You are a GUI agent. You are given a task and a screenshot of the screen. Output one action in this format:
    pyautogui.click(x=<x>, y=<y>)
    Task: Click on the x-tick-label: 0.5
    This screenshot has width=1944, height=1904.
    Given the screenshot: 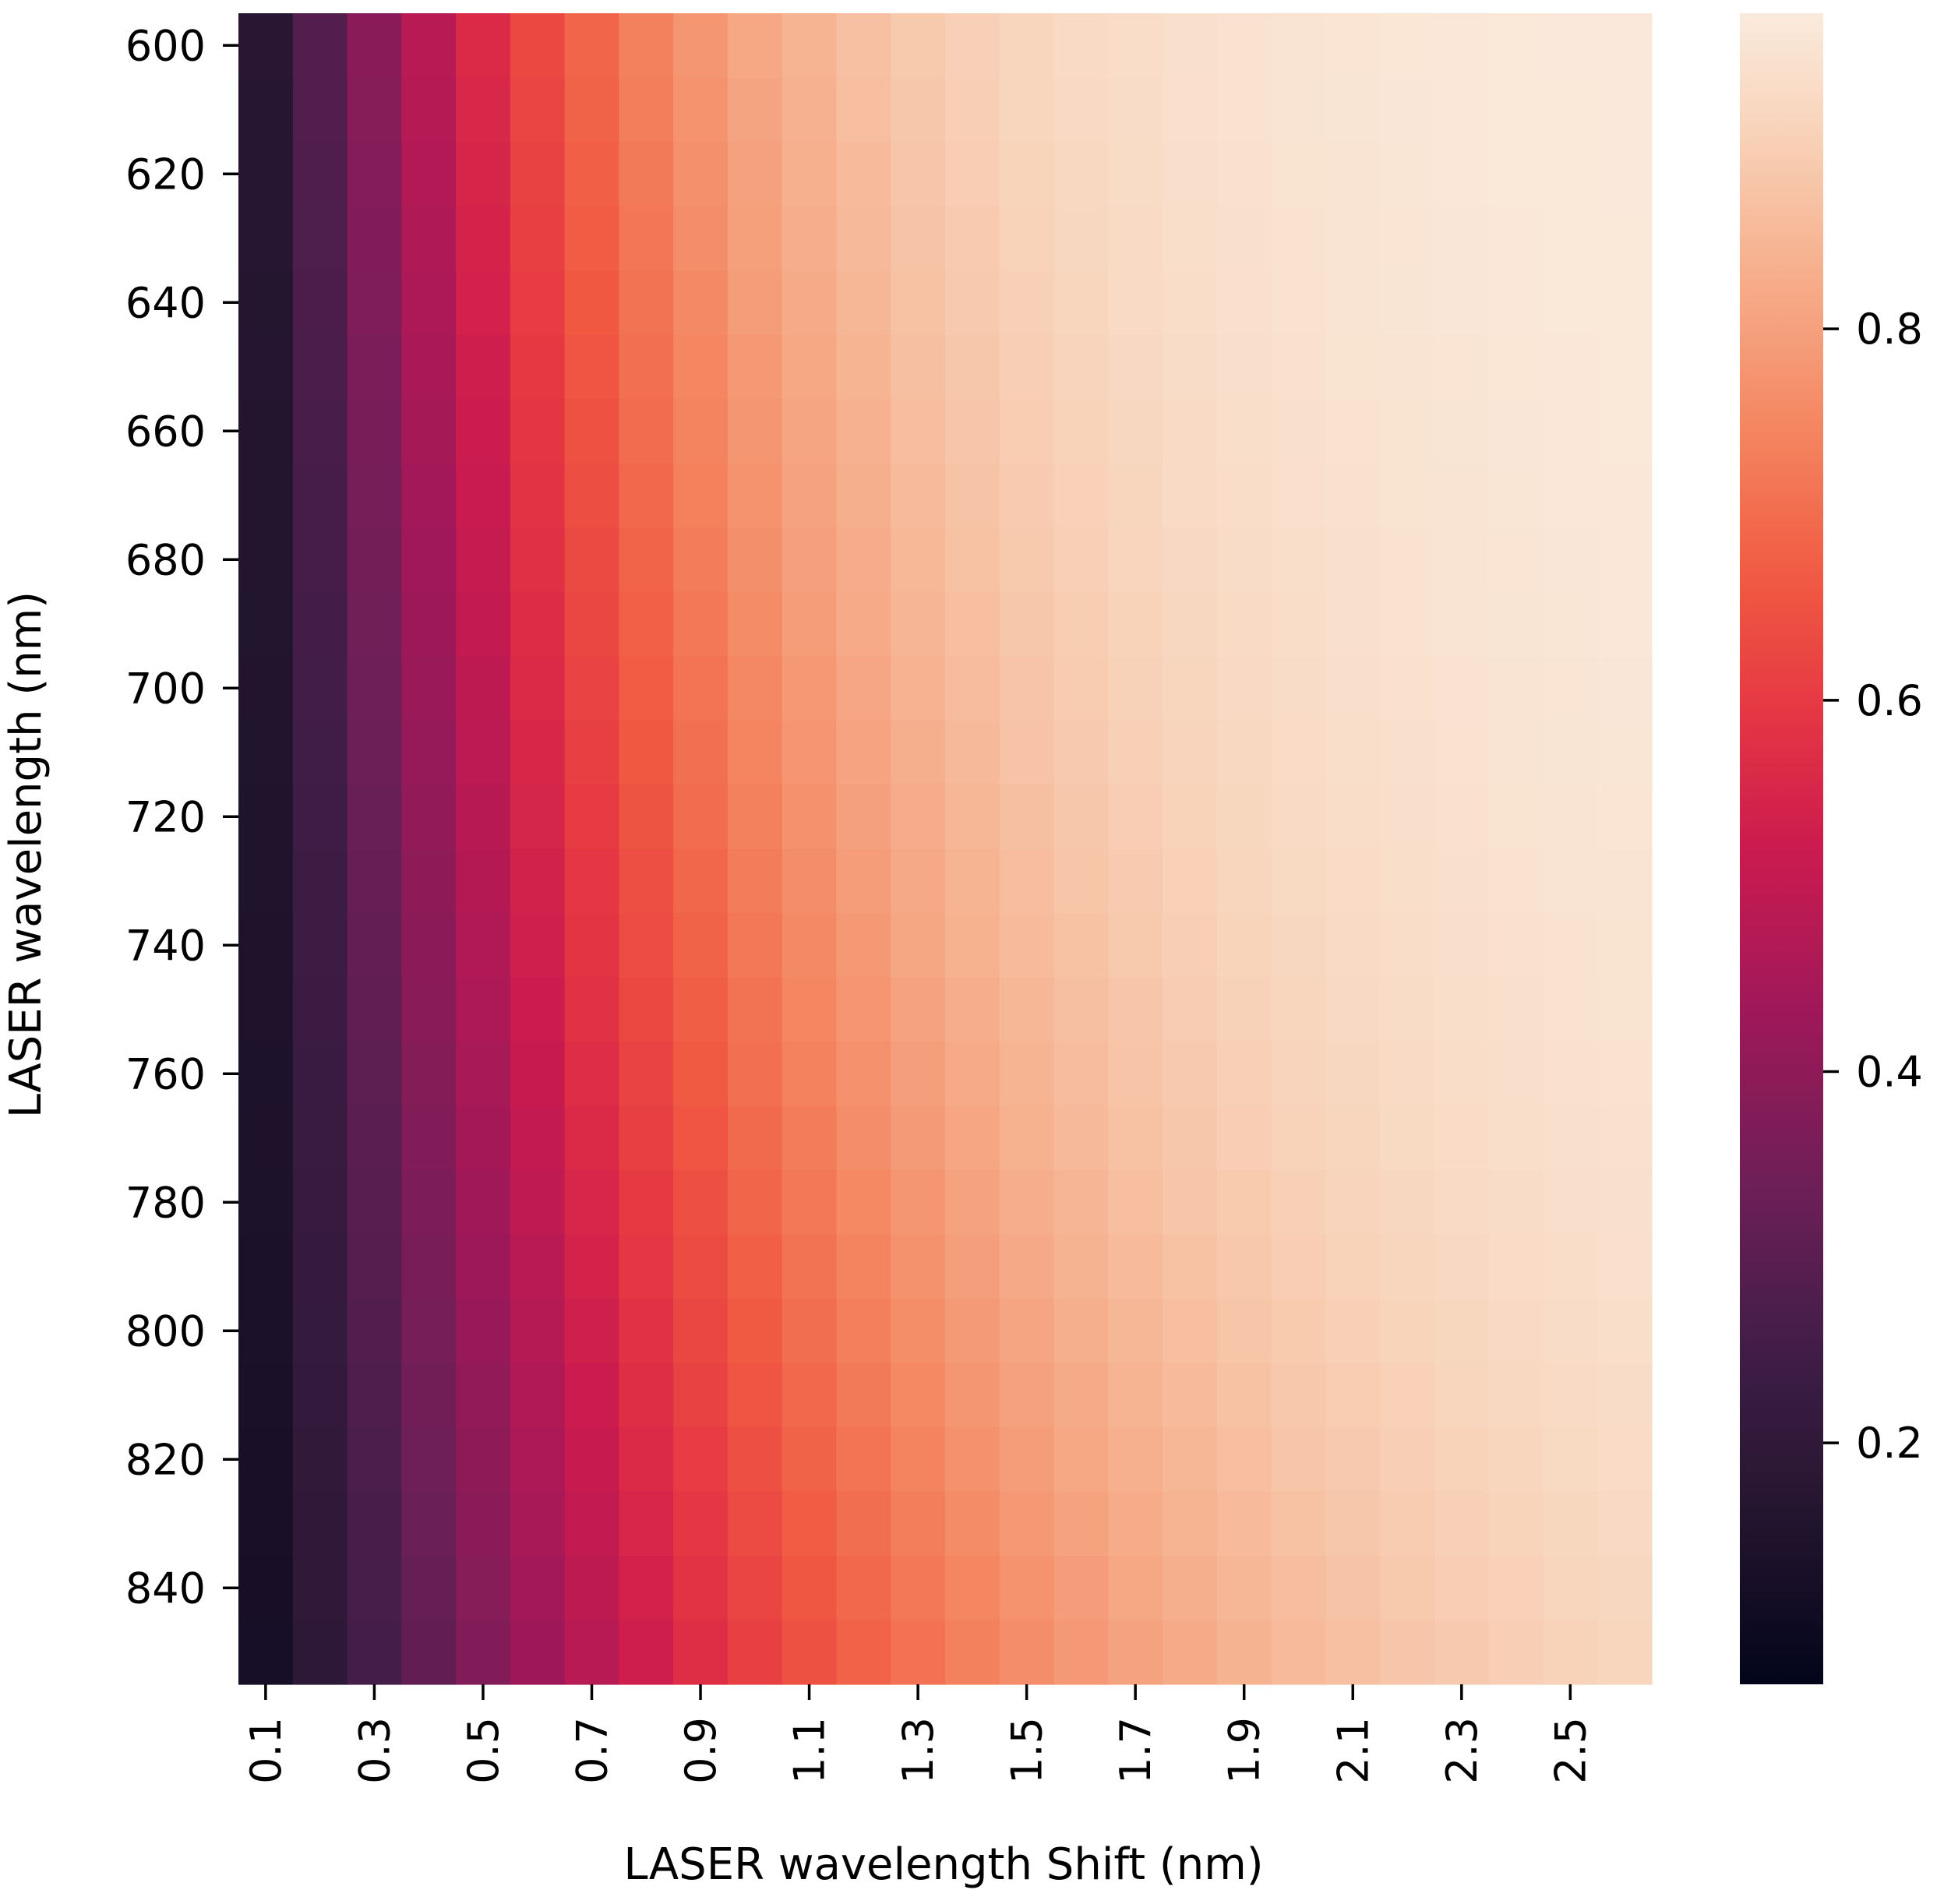 What is the action you would take?
    pyautogui.click(x=483, y=1750)
    